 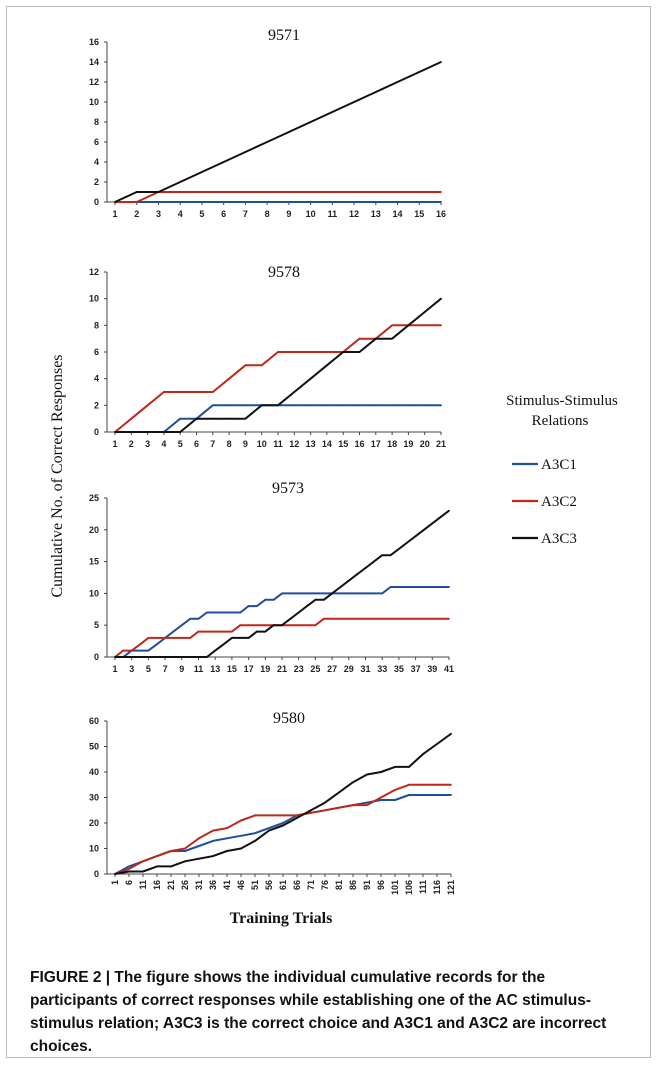 What do you see at coordinates (432, 669) in the screenshot?
I see `x-tick-label: 39` at bounding box center [432, 669].